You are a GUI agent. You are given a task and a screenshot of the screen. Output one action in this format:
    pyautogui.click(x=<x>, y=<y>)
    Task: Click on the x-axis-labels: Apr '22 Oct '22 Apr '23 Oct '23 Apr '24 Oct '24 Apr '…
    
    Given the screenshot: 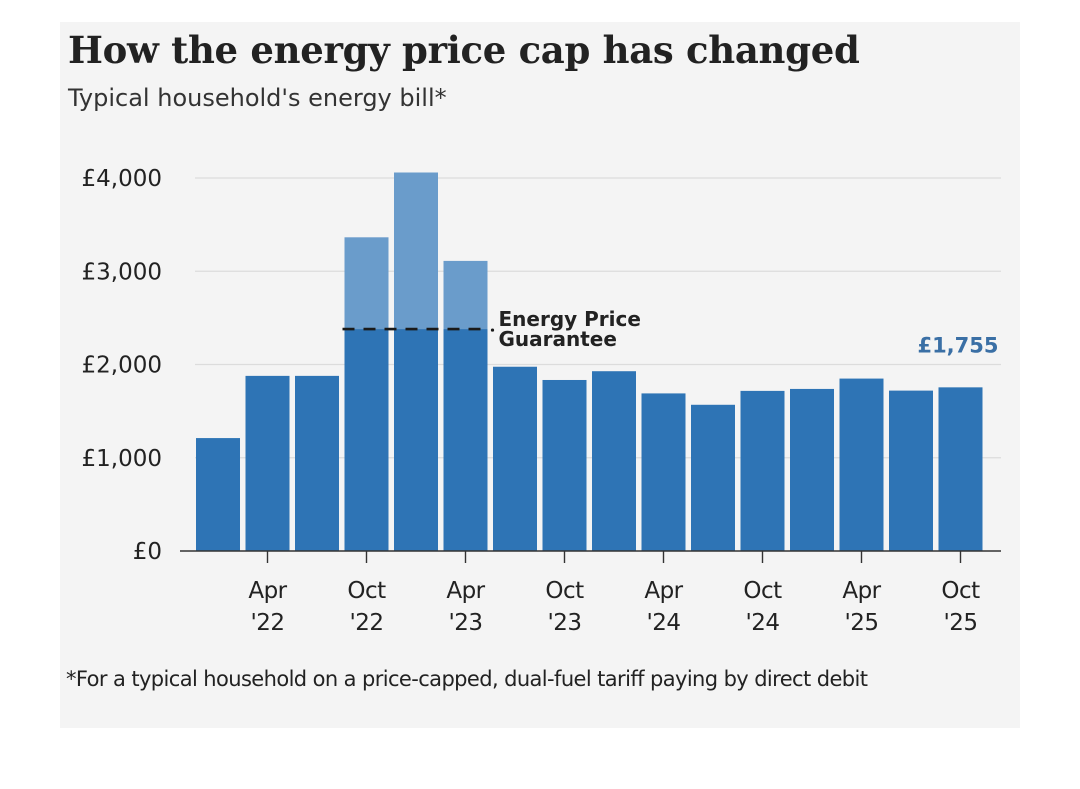 What is the action you would take?
    pyautogui.click(x=614, y=607)
    